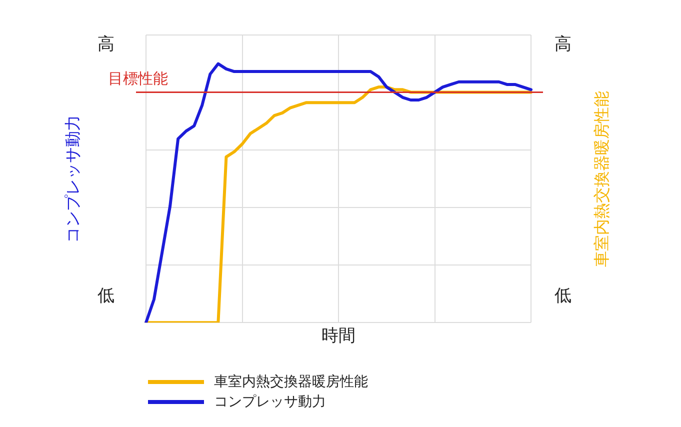 The height and width of the screenshot is (427, 681). I want to click on legend-label: コンプレッサ動力, so click(270, 402).